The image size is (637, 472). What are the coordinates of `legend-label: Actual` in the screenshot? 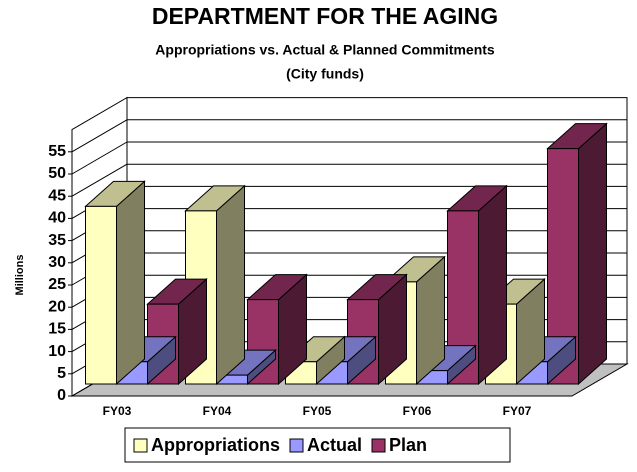 It's located at (334, 445).